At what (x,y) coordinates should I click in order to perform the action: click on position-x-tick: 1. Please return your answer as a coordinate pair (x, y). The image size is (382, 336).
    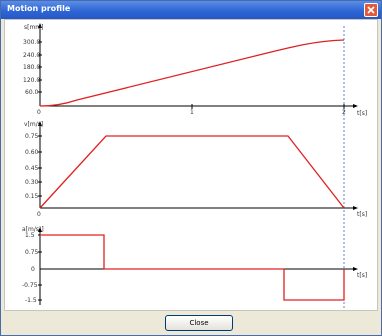
    Looking at the image, I should click on (192, 112).